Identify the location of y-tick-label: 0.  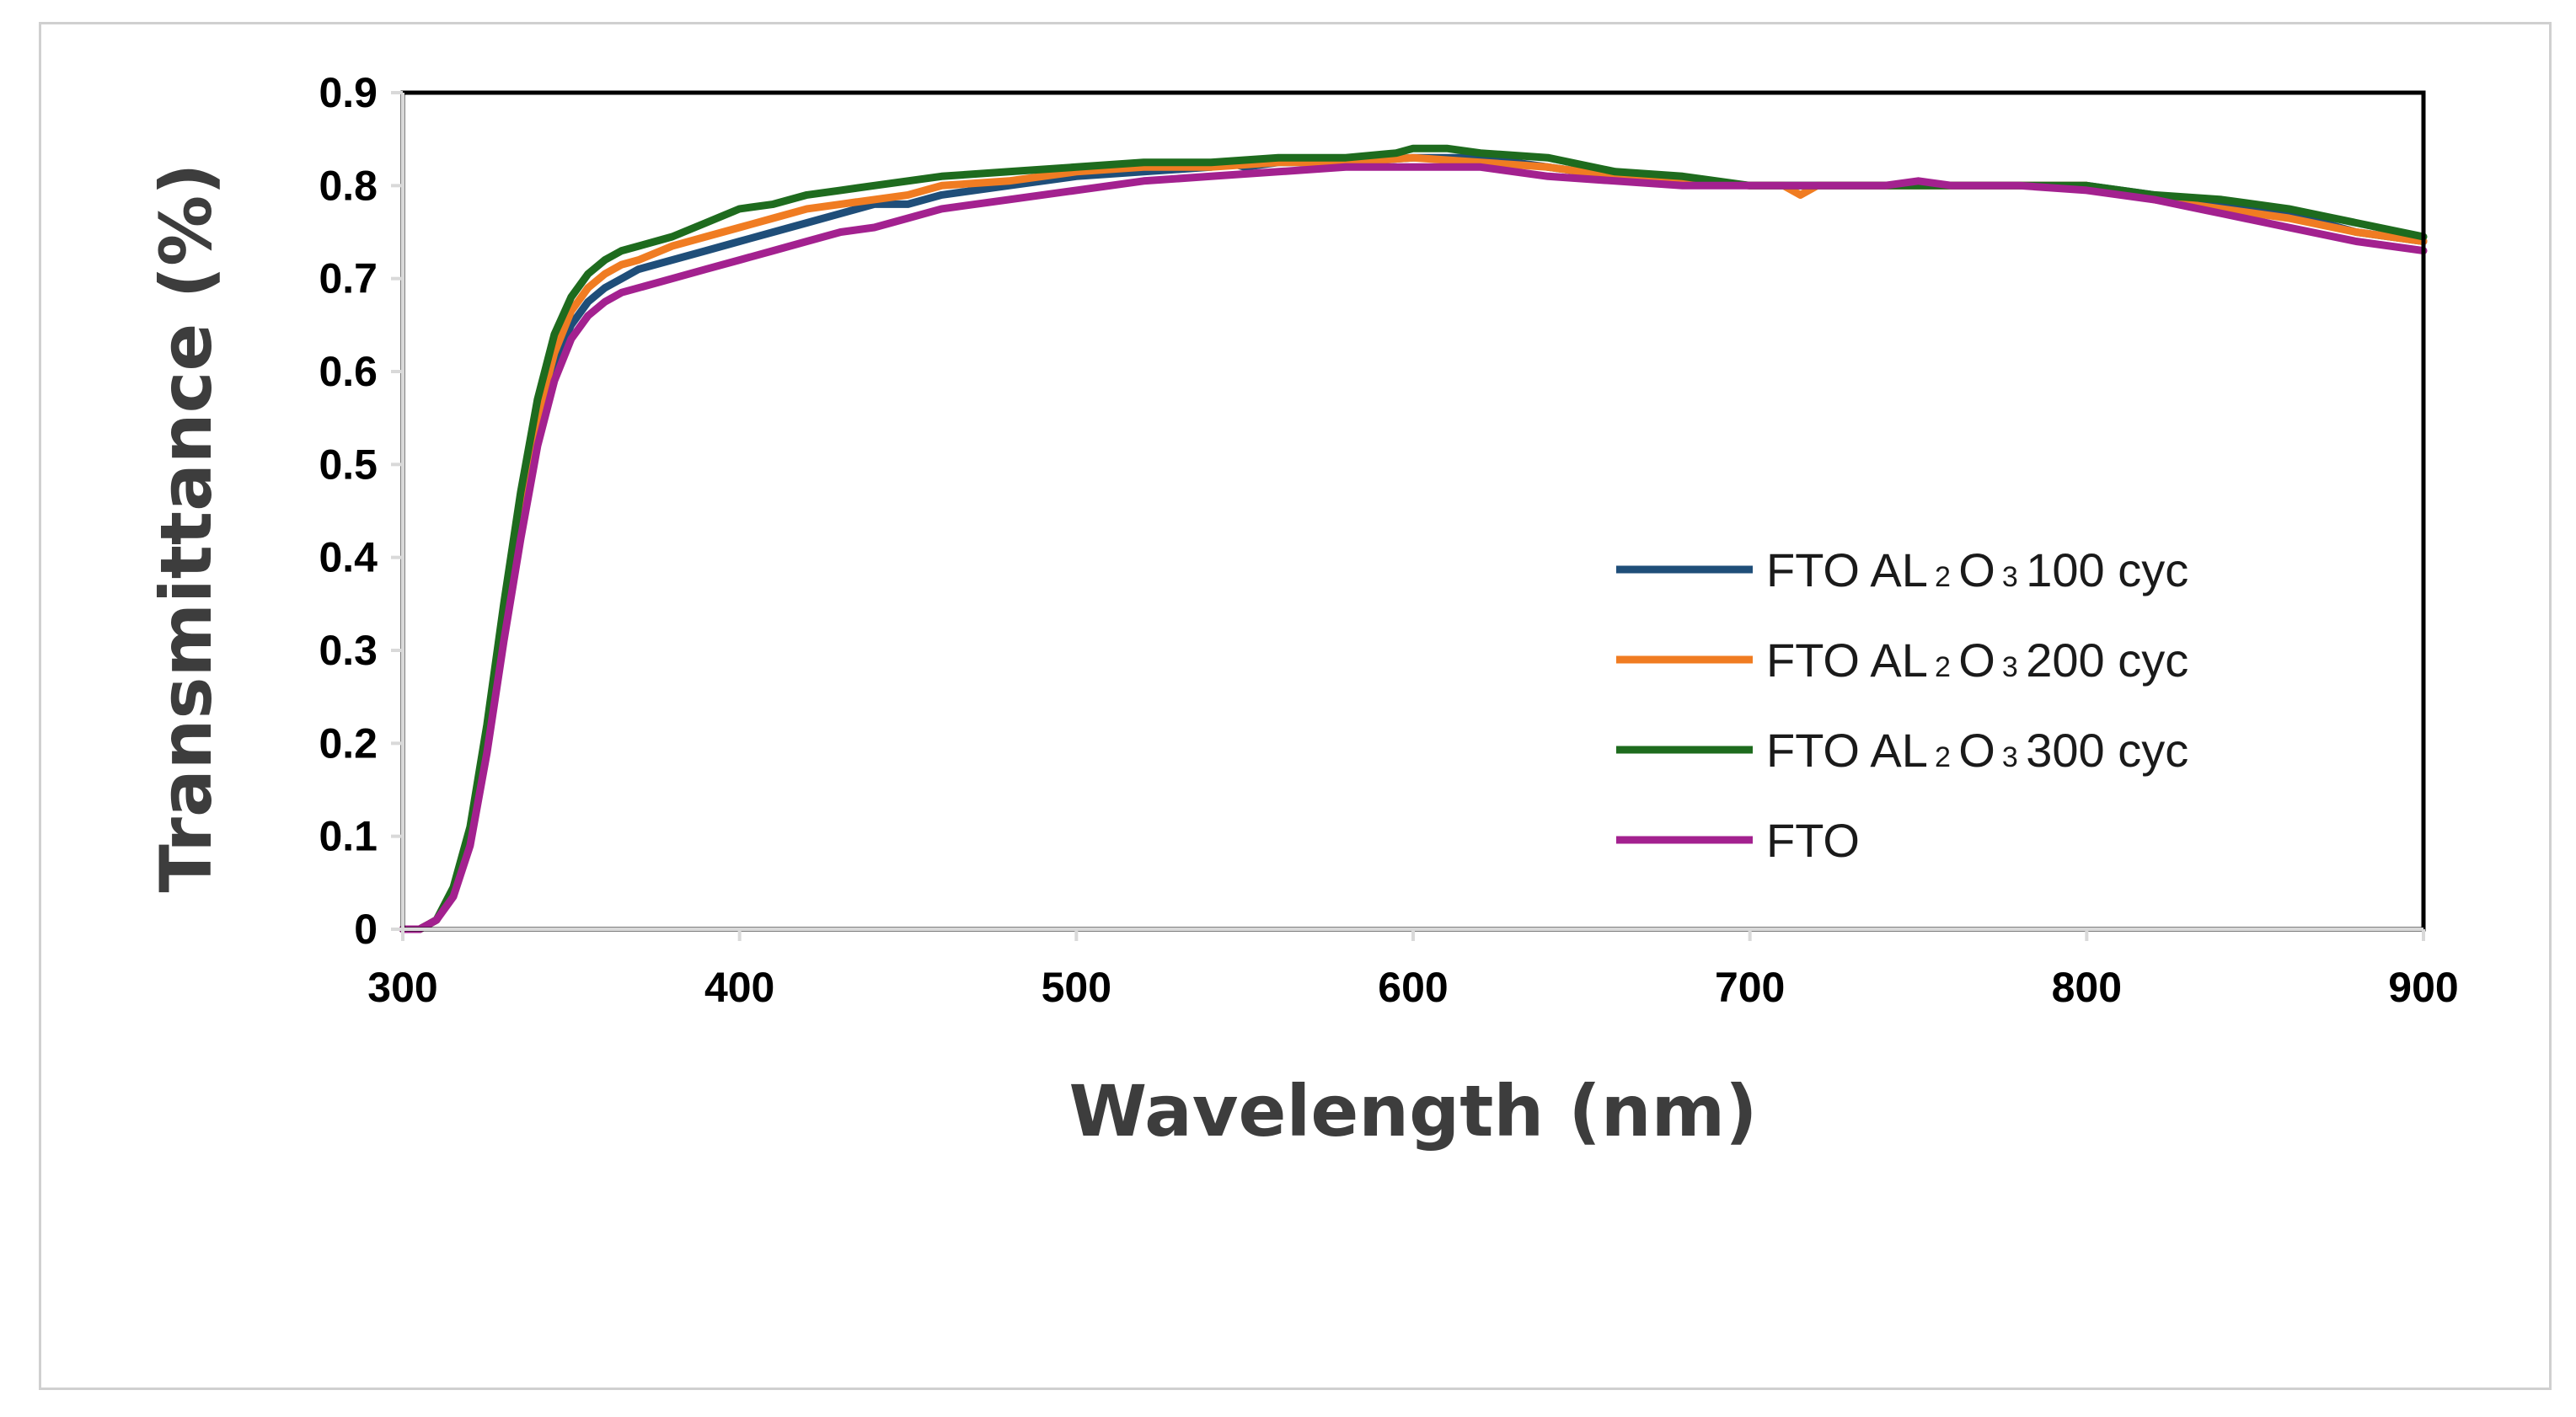
(366, 929).